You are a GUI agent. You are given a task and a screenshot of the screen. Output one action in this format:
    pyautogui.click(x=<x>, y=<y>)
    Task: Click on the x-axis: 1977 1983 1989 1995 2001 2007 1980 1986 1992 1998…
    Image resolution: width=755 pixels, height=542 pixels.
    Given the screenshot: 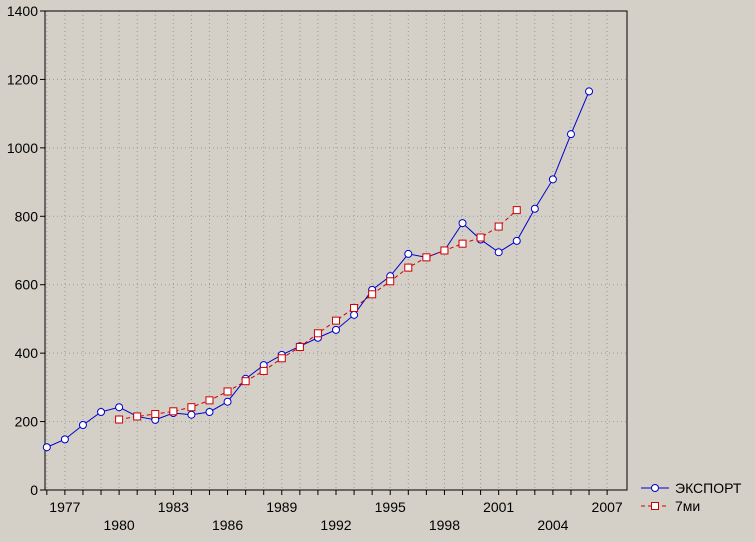 What is the action you would take?
    pyautogui.click(x=334, y=511)
    